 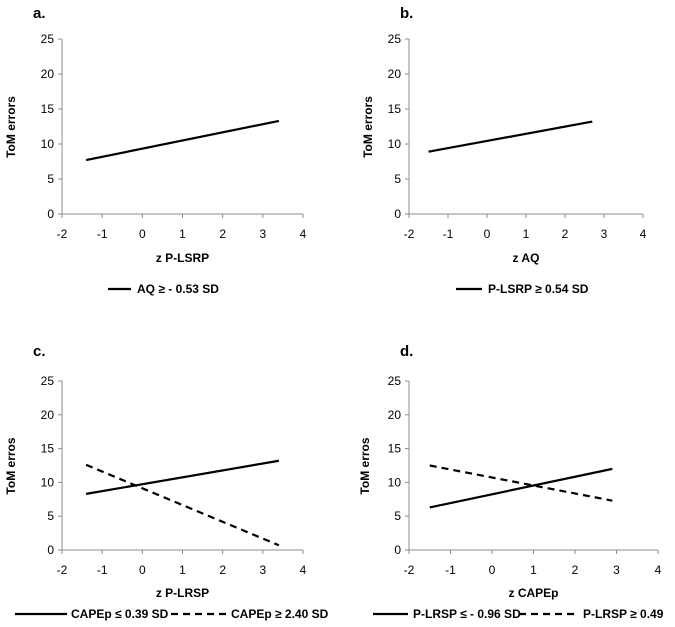 I want to click on x-axis-title: z AQ, so click(x=526, y=258).